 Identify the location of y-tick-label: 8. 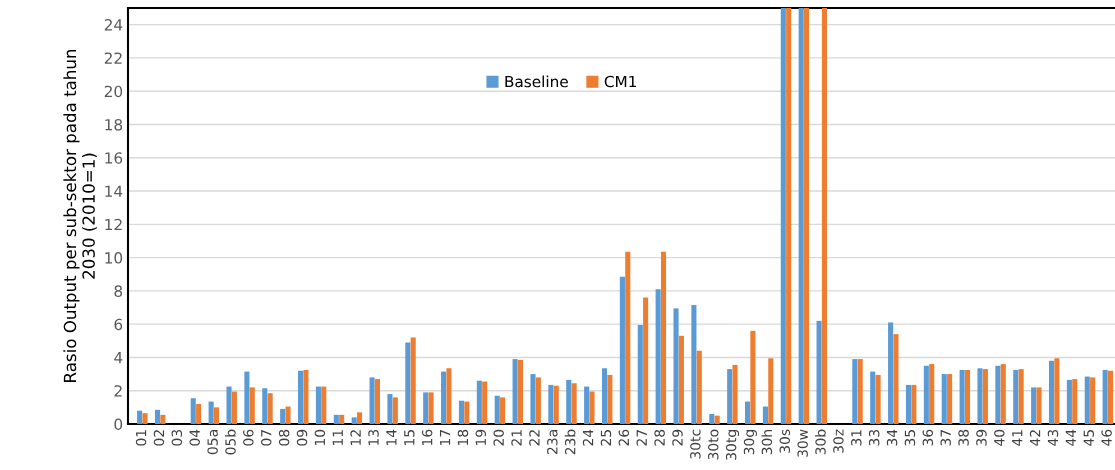
(118, 291).